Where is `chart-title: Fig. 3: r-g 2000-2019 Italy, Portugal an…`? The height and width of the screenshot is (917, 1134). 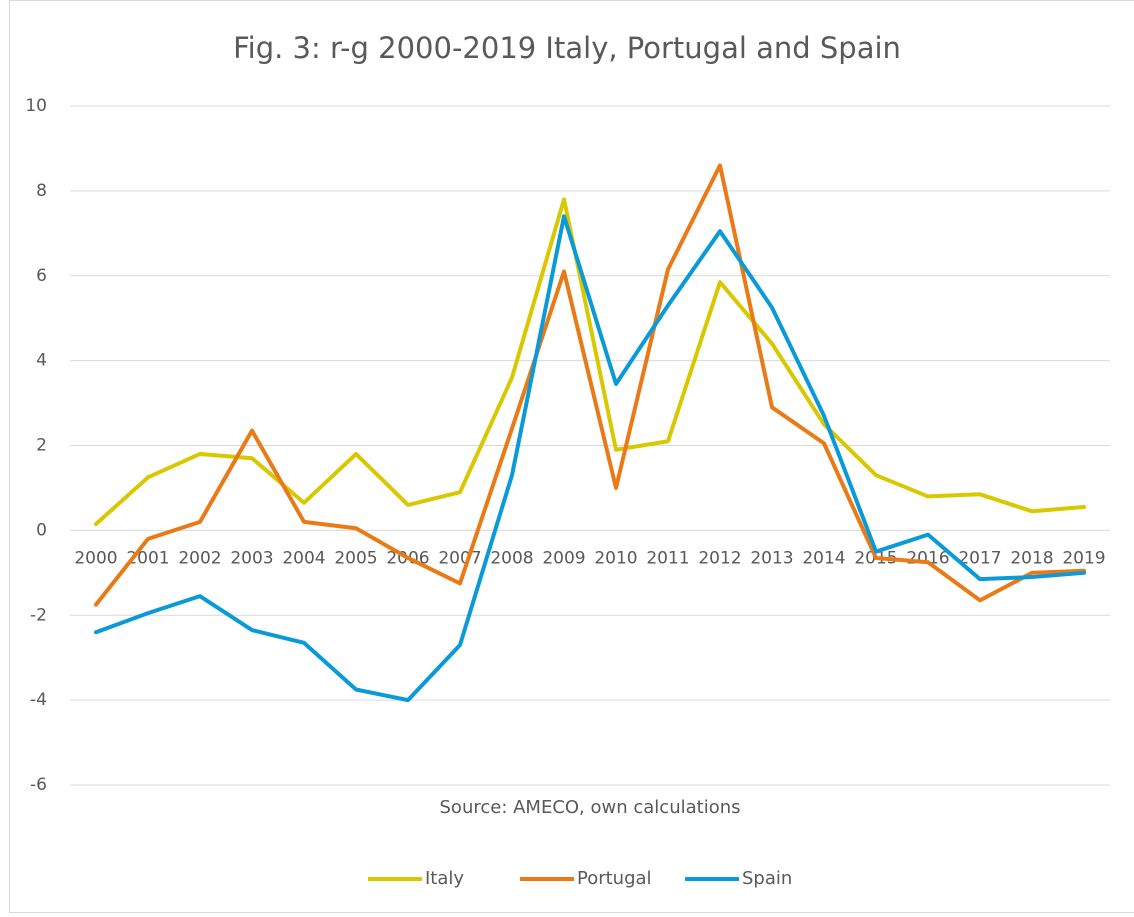 chart-title: Fig. 3: r-g 2000-2019 Italy, Portugal an… is located at coordinates (567, 48).